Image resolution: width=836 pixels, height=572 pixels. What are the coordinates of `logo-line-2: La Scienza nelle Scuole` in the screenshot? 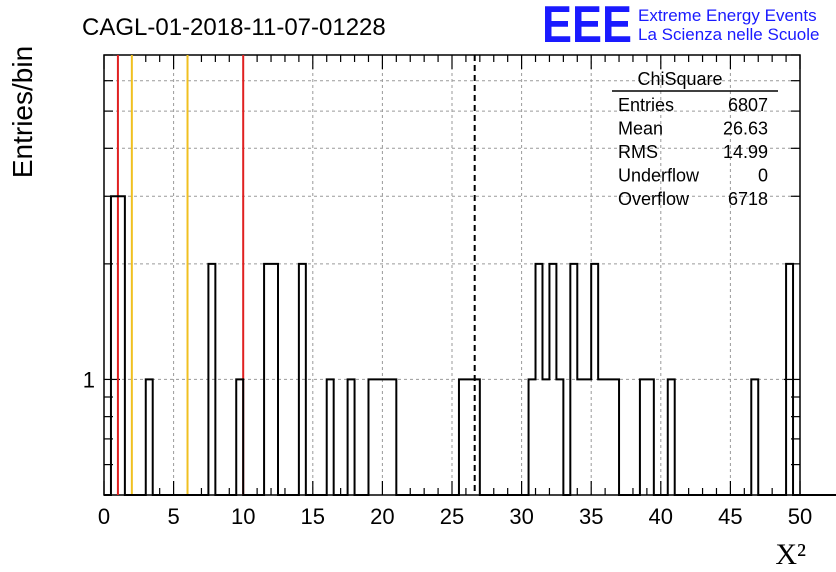 It's located at (728, 34).